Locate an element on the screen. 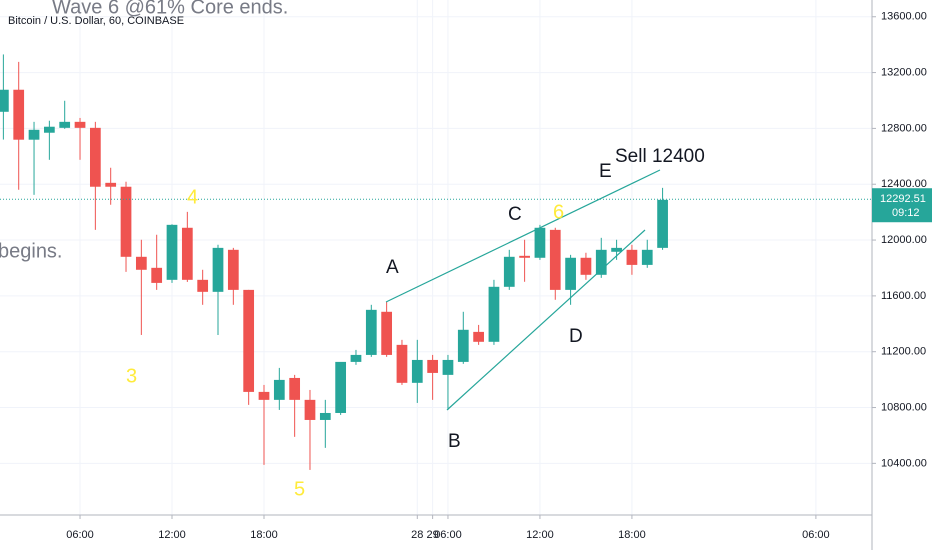 This screenshot has height=550, width=932. point-label: D is located at coordinates (576, 336).